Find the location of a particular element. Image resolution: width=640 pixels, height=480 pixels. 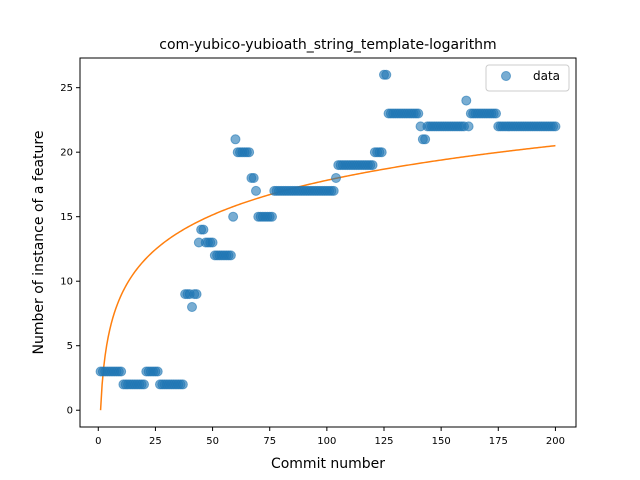

y-tick-label: 5 is located at coordinates (70, 346).